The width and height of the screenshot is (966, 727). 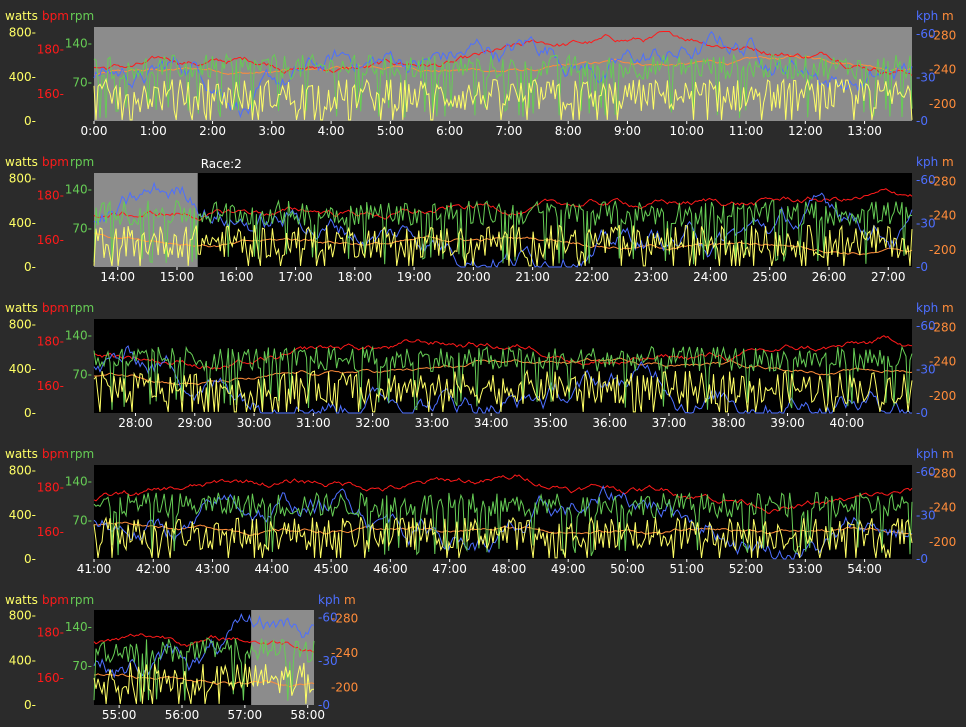 What do you see at coordinates (769, 277) in the screenshot?
I see `x-tick-label: 25:00` at bounding box center [769, 277].